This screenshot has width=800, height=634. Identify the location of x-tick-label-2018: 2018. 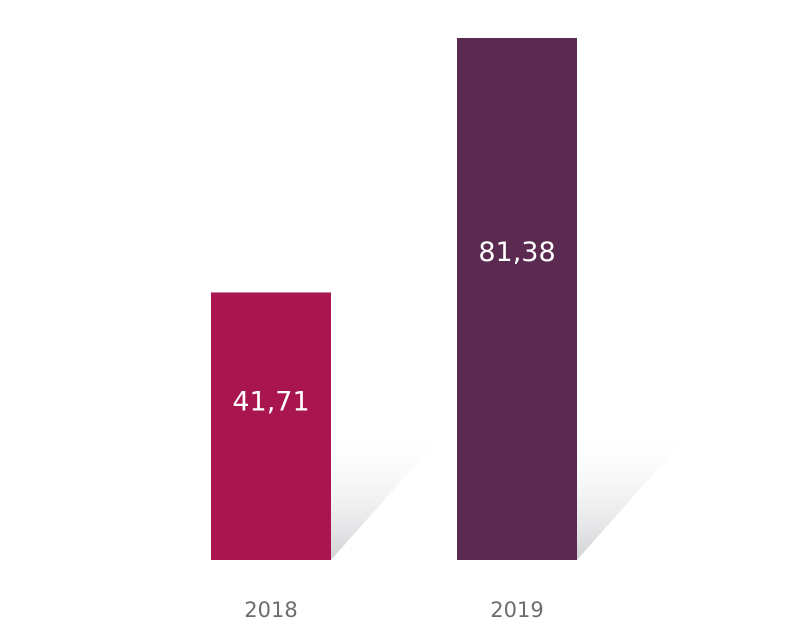
(270, 610).